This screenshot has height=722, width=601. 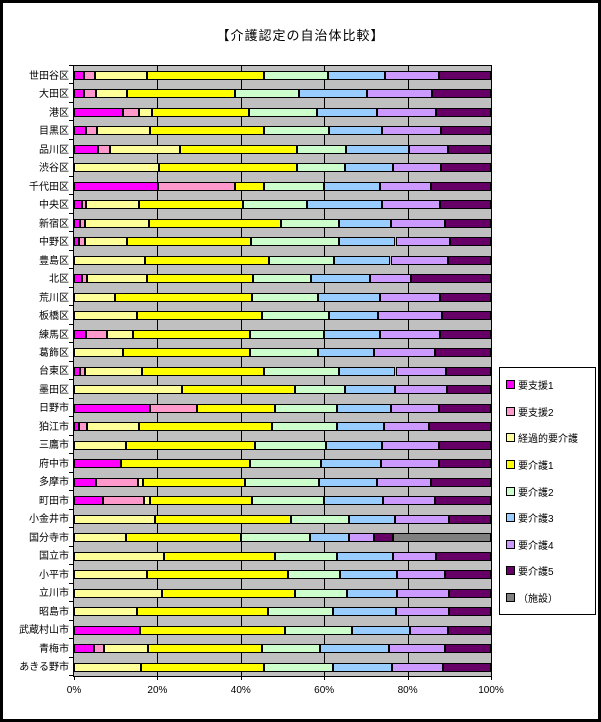 What do you see at coordinates (536, 413) in the screenshot?
I see `legend-label: 要支援2` at bounding box center [536, 413].